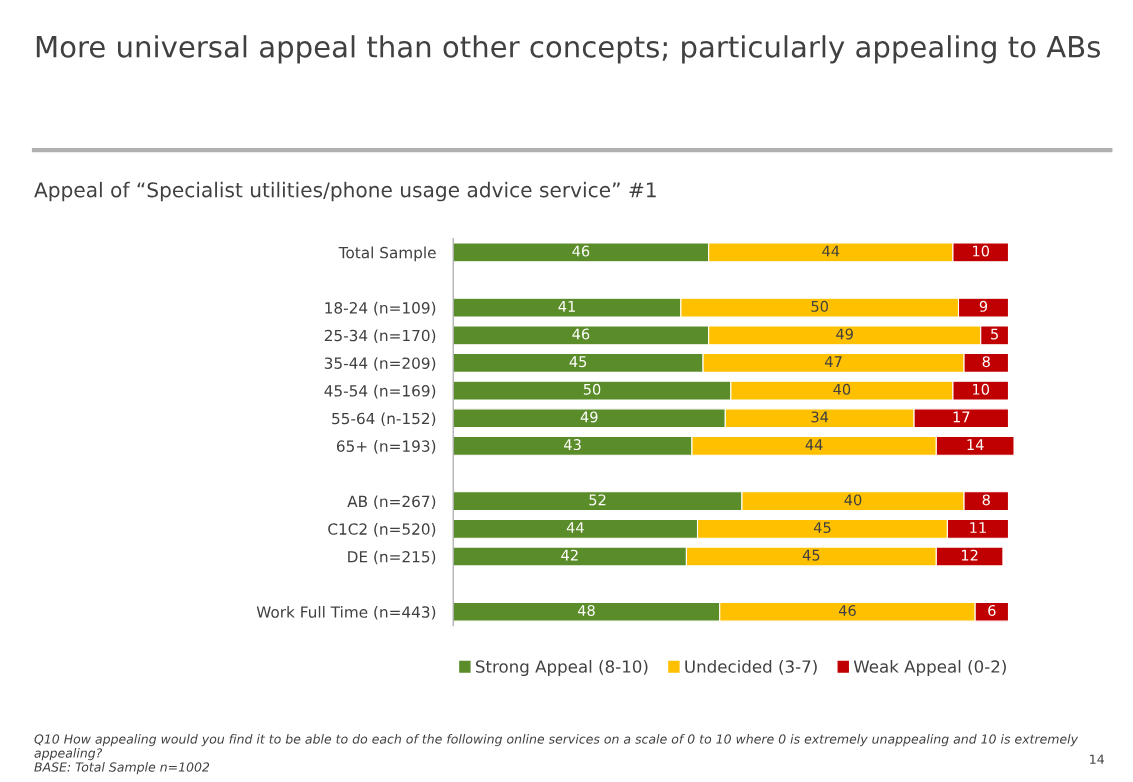  Describe the element at coordinates (969, 555) in the screenshot. I see `data-label: 12` at that location.